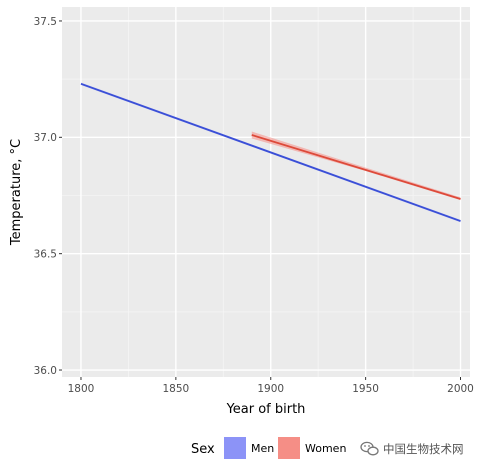 The width and height of the screenshot is (484, 464). What do you see at coordinates (45, 22) in the screenshot?
I see `y-tick-label: 37.5` at bounding box center [45, 22].